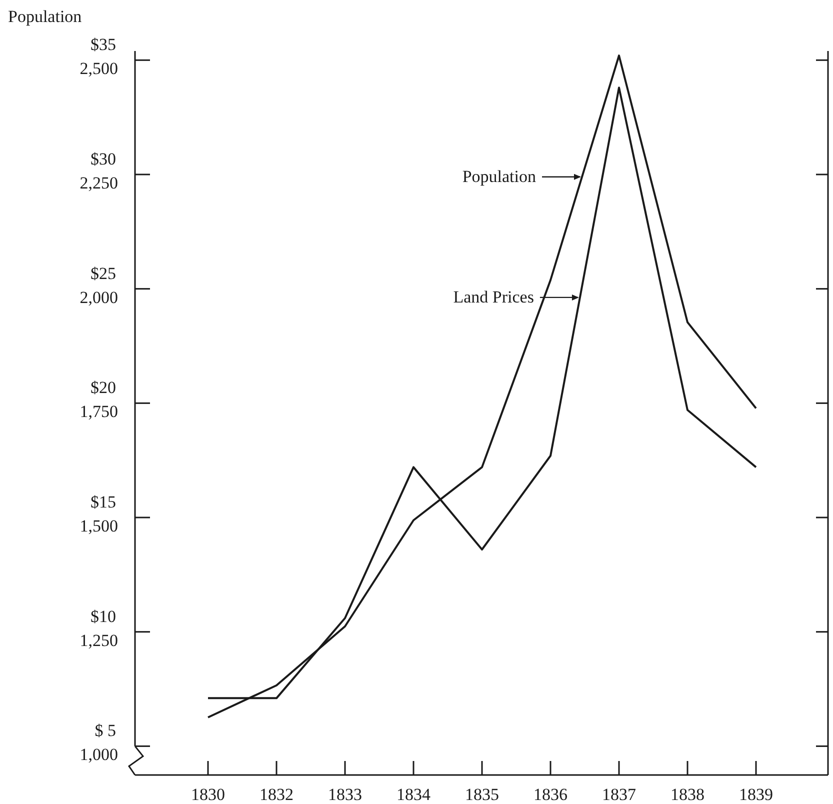  Describe the element at coordinates (499, 176) in the screenshot. I see `legend-label: Population` at that location.